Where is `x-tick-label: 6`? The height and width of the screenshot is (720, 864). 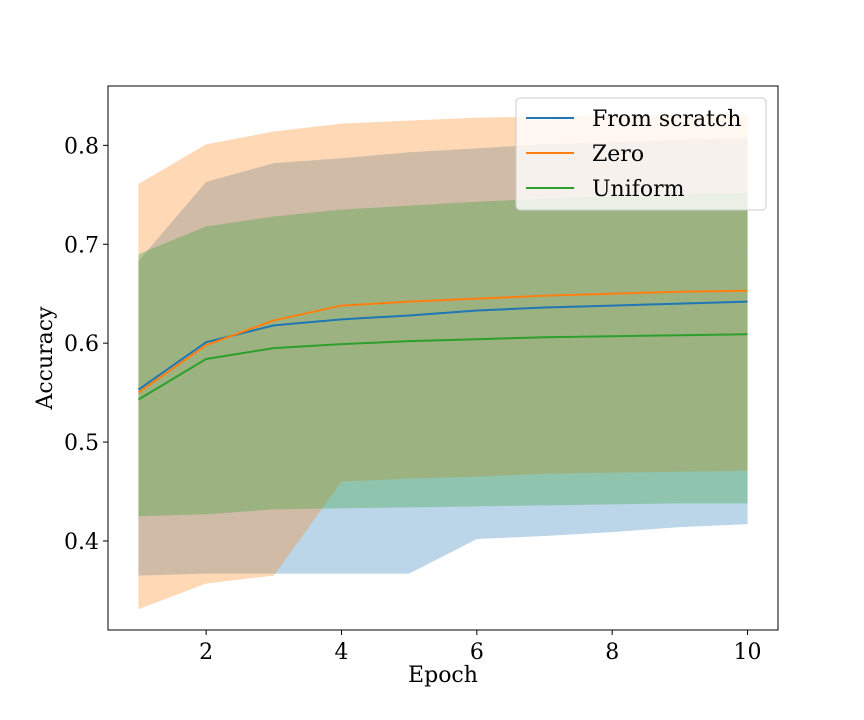
x-tick-label: 6 is located at coordinates (477, 652).